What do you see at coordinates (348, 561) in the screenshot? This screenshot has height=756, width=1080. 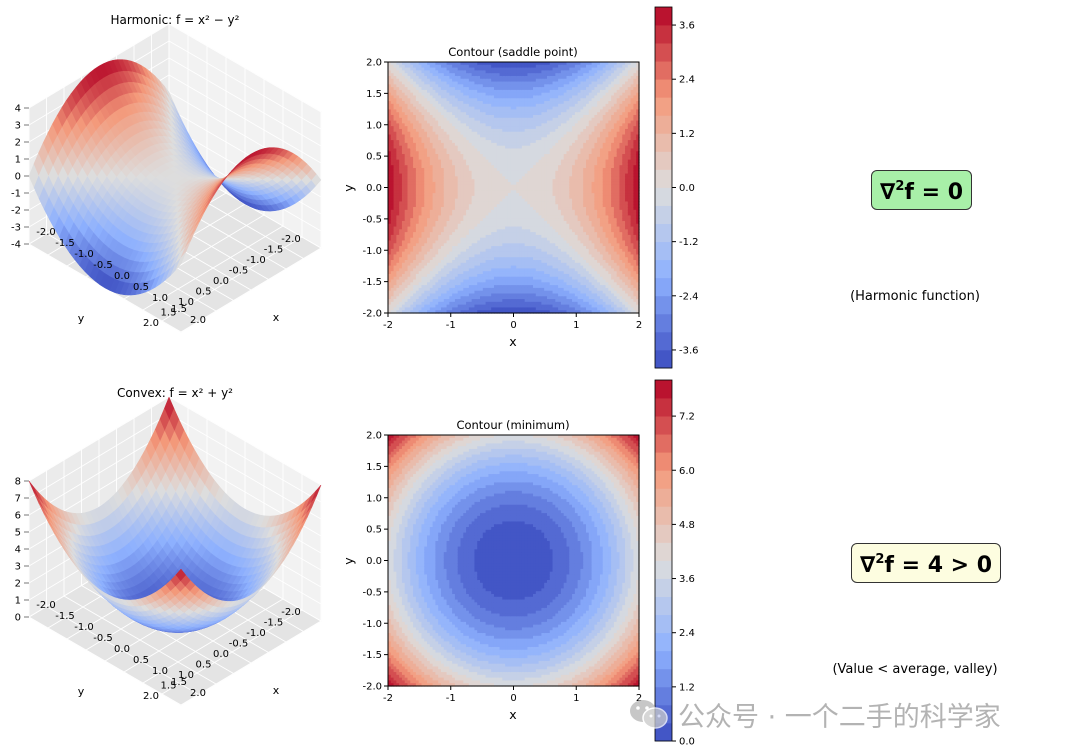 I see `minimum-y-label: y` at bounding box center [348, 561].